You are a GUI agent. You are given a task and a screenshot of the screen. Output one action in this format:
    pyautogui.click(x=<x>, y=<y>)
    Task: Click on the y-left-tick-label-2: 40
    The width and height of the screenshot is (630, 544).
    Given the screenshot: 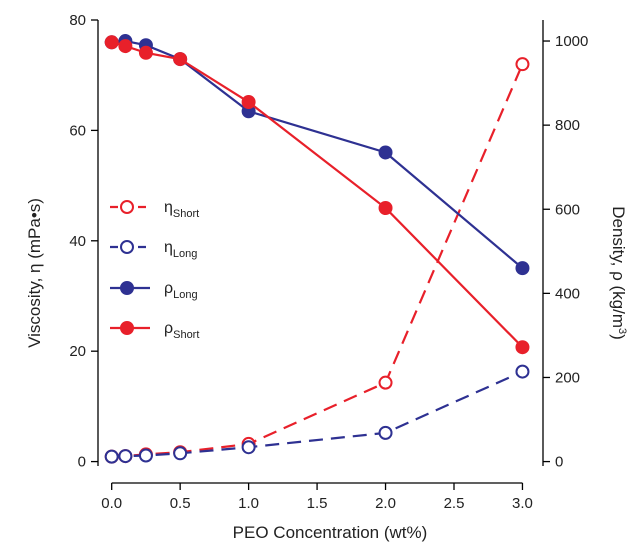 What is the action you would take?
    pyautogui.click(x=77, y=241)
    